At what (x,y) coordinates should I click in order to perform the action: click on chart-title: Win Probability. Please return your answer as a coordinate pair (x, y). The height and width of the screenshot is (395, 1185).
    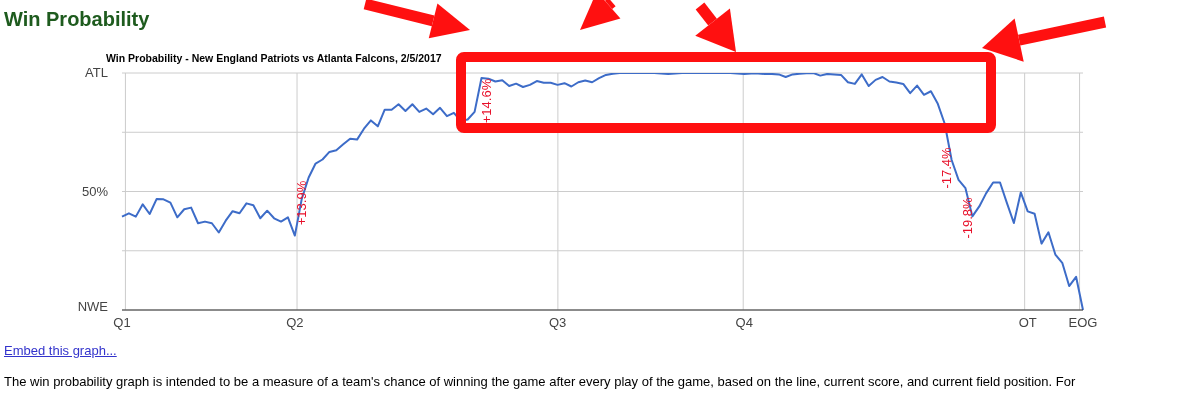
    Looking at the image, I should click on (77, 19).